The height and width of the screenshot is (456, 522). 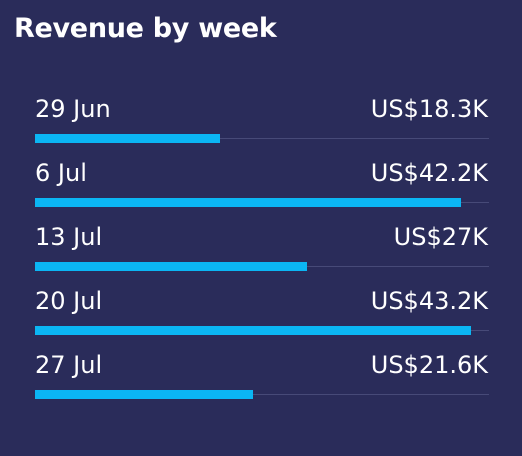 I want to click on bar-row: 6 Jul US$42.2K, so click(x=262, y=188).